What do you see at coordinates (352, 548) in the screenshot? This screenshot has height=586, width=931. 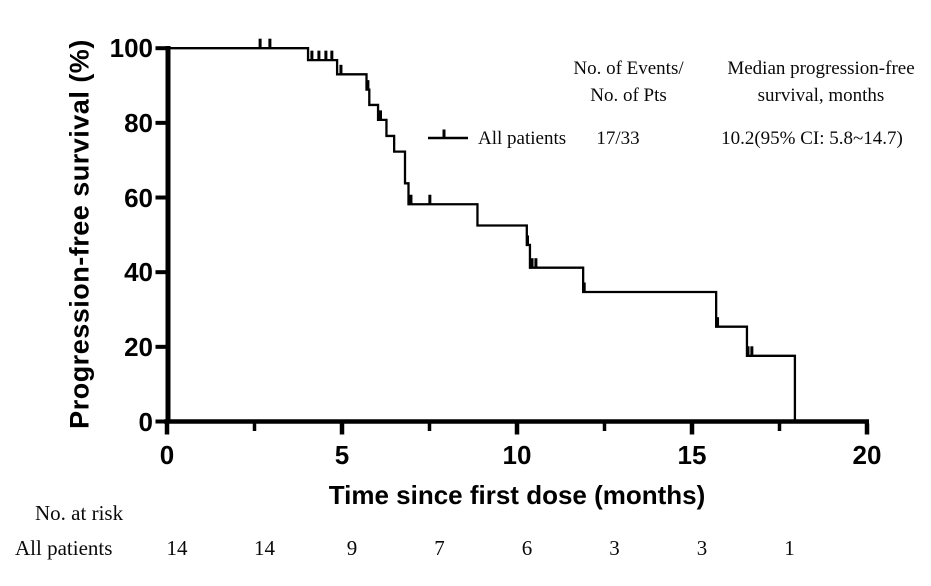 I see `risk-count: 9` at bounding box center [352, 548].